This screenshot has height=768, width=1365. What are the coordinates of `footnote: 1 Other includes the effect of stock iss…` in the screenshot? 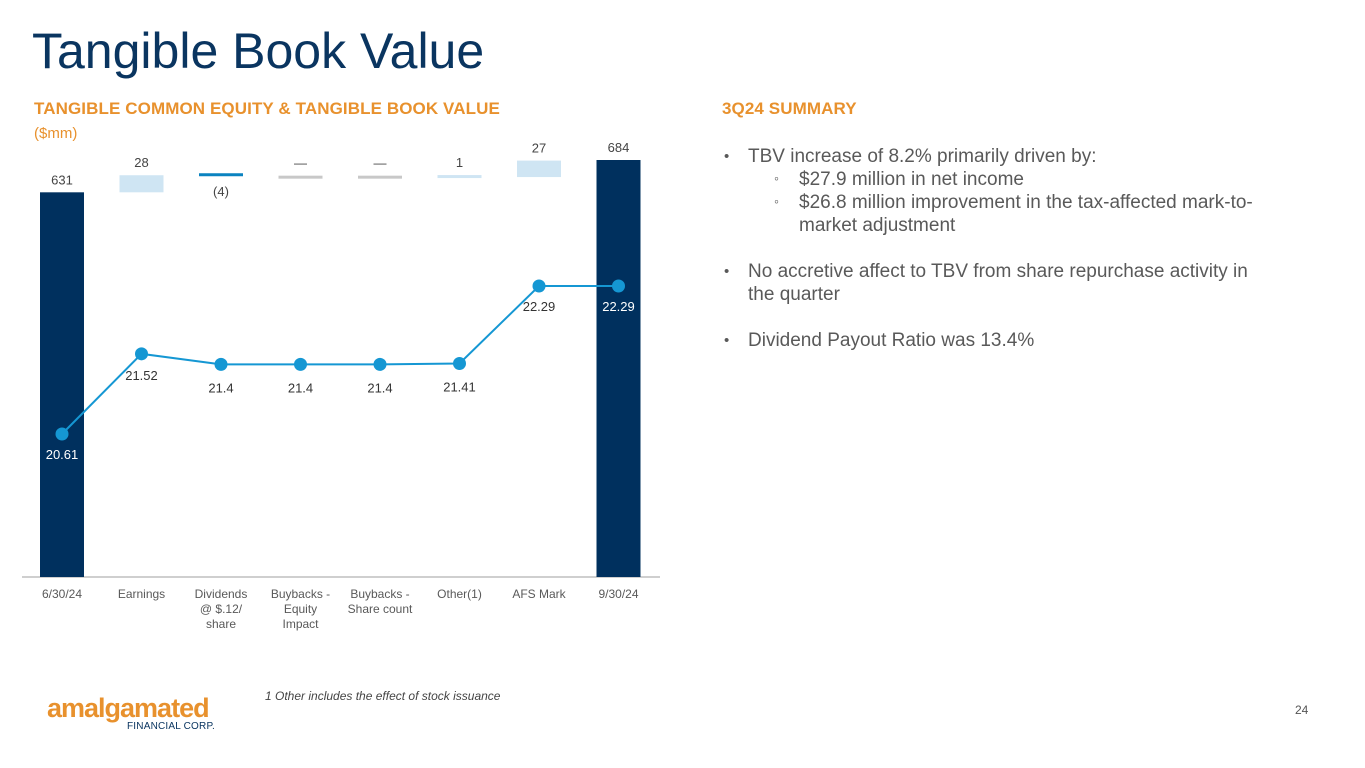 It's located at (383, 696).